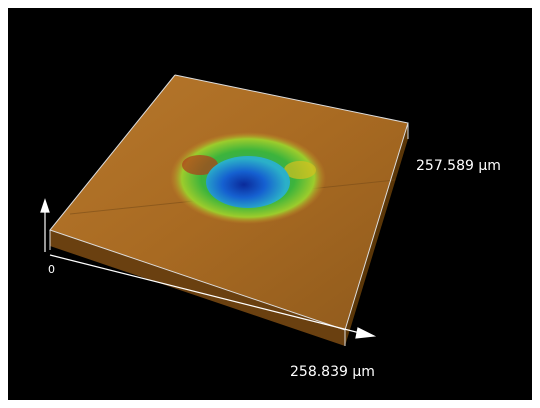 The height and width of the screenshot is (408, 540). Describe the element at coordinates (248, 182) in the screenshot. I see `crater-pit` at that location.